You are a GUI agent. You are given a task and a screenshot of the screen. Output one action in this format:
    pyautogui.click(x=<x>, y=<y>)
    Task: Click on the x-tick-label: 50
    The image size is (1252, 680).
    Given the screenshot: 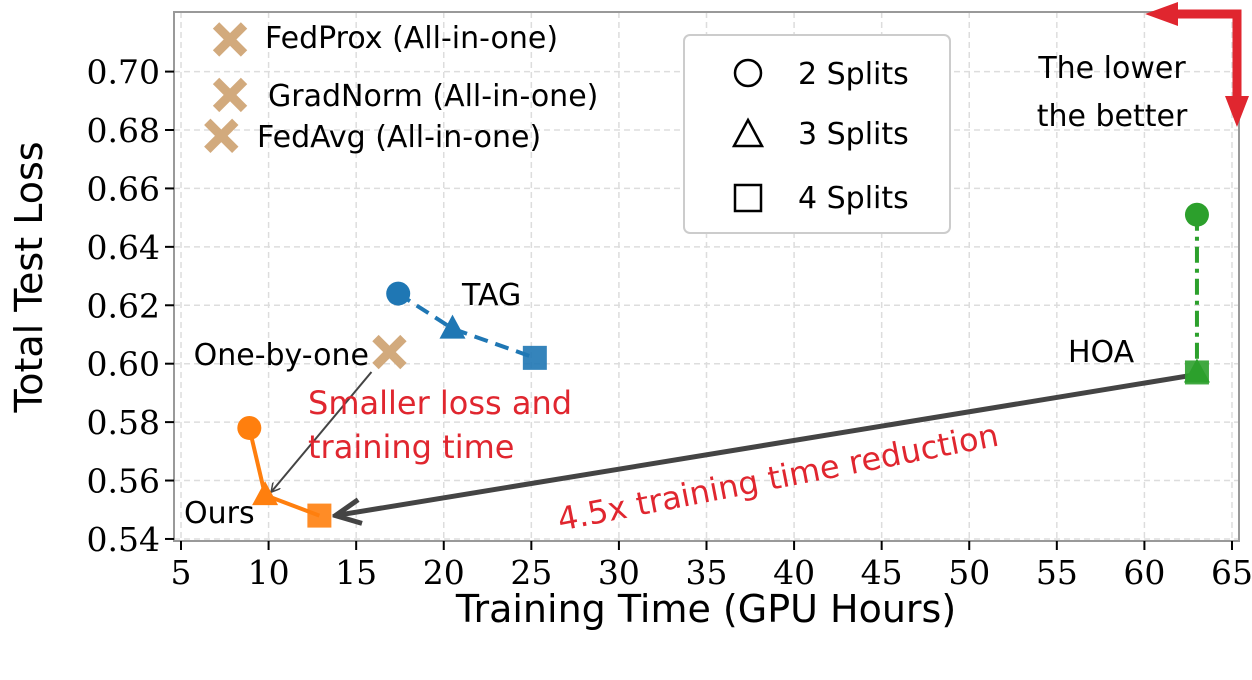 What is the action you would take?
    pyautogui.click(x=969, y=572)
    